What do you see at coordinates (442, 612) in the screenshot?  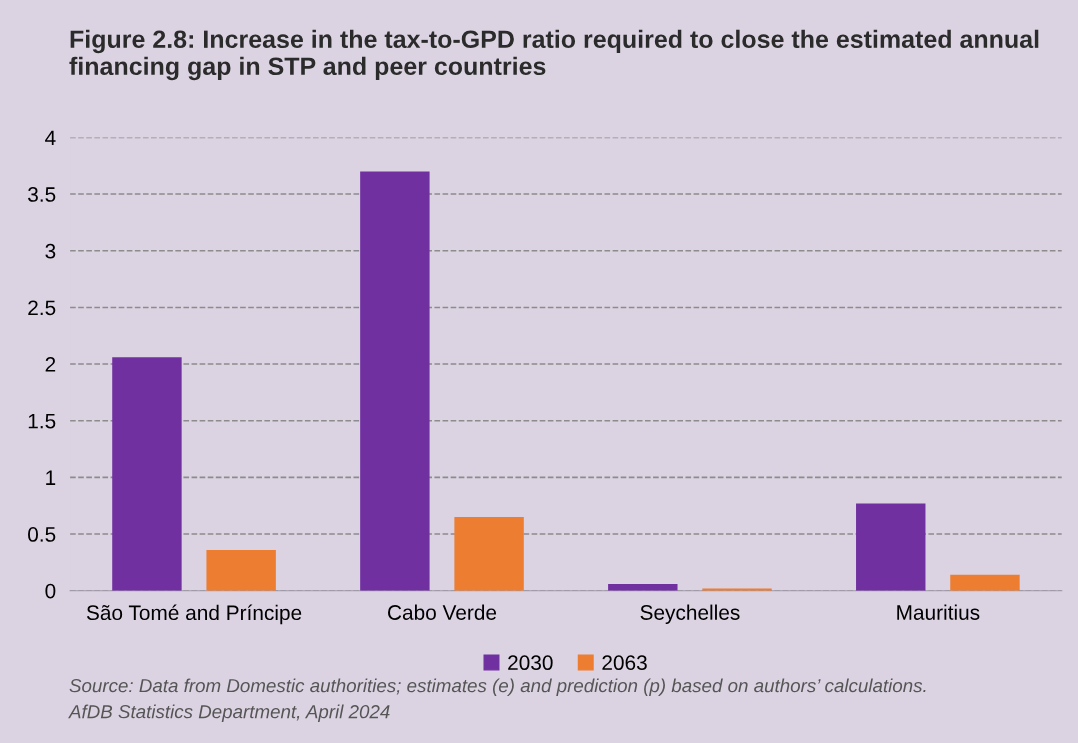 I see `x-tick-label: Cabo Verde` at bounding box center [442, 612].